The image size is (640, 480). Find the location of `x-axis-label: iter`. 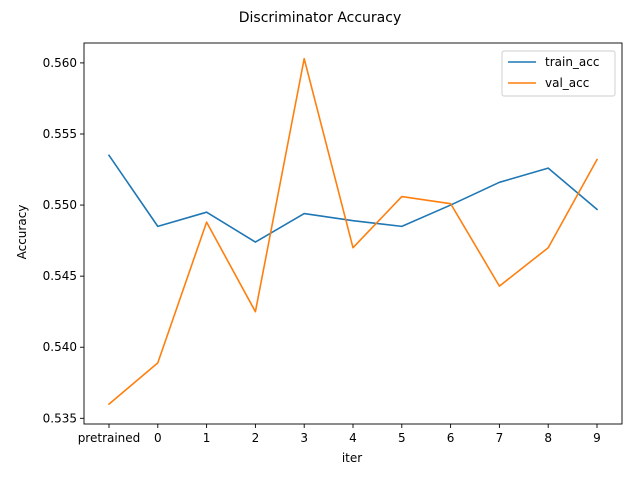

x-axis-label: iter is located at coordinates (352, 458).